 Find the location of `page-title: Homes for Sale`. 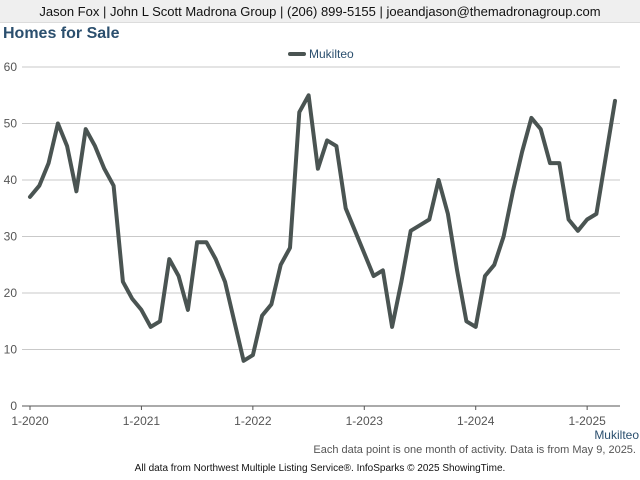

page-title: Homes for Sale is located at coordinates (61, 33).